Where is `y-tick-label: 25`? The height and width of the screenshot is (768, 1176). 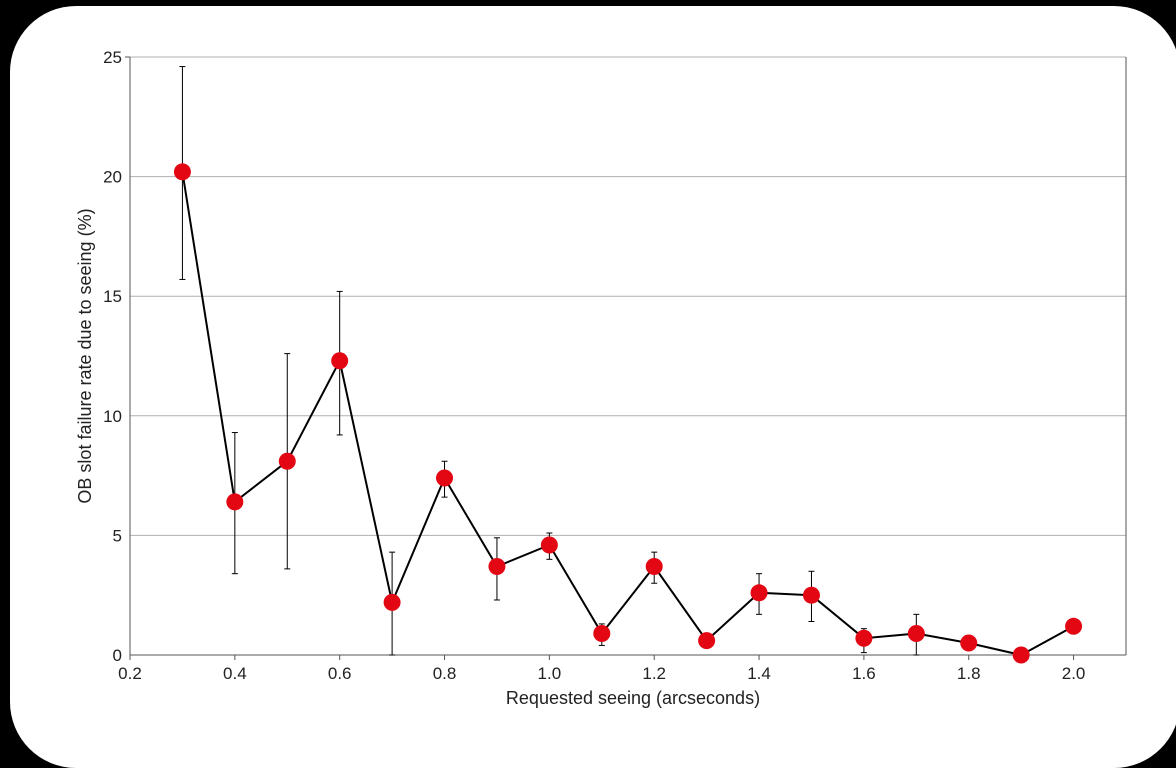
y-tick-label: 25 is located at coordinates (112, 57).